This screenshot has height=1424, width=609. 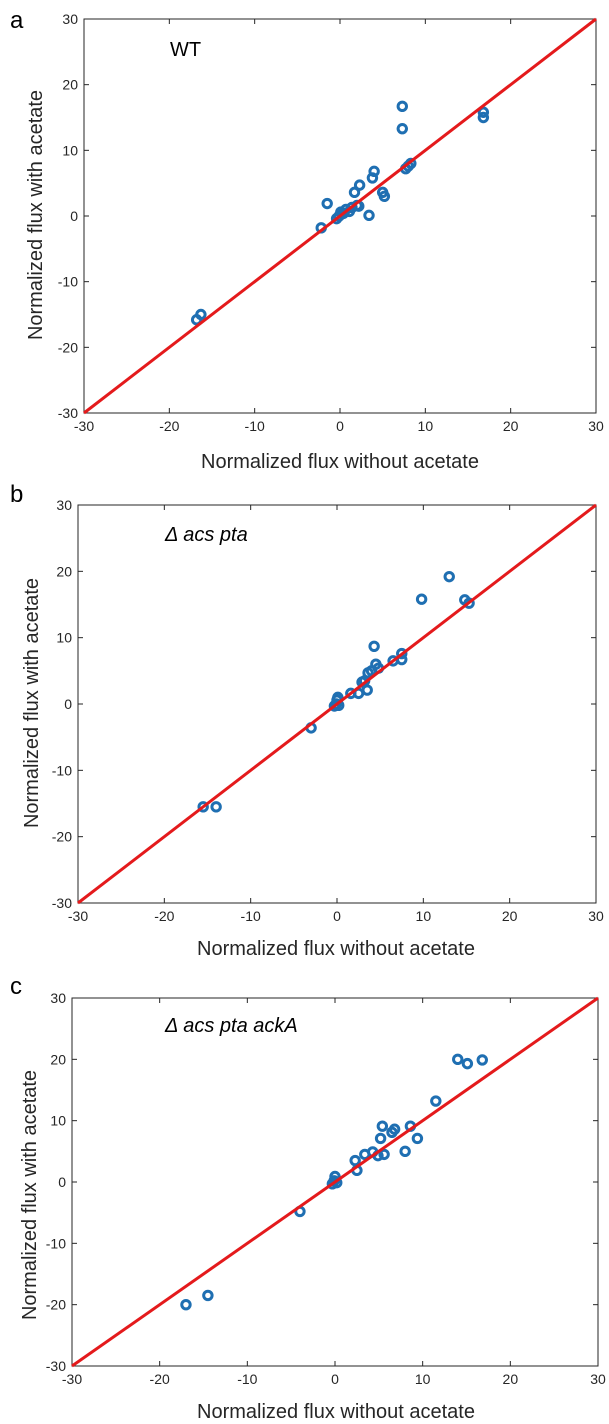 What do you see at coordinates (185, 50) in the screenshot?
I see `strain-label: WT` at bounding box center [185, 50].